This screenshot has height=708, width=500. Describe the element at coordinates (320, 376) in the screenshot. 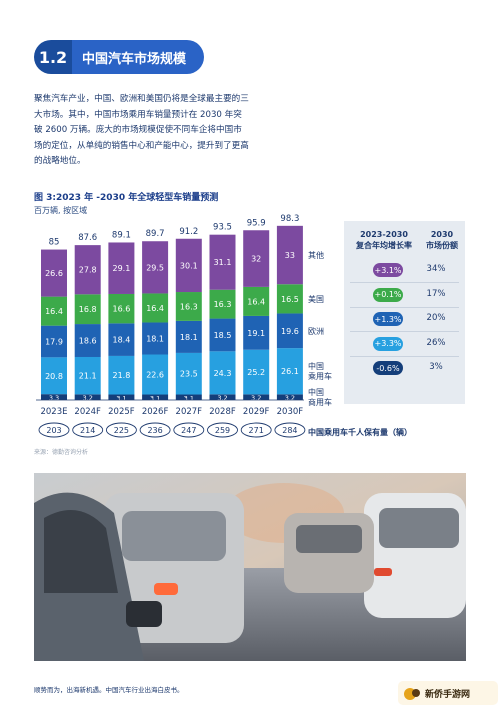

I see `legend-label: 乘用车` at that location.